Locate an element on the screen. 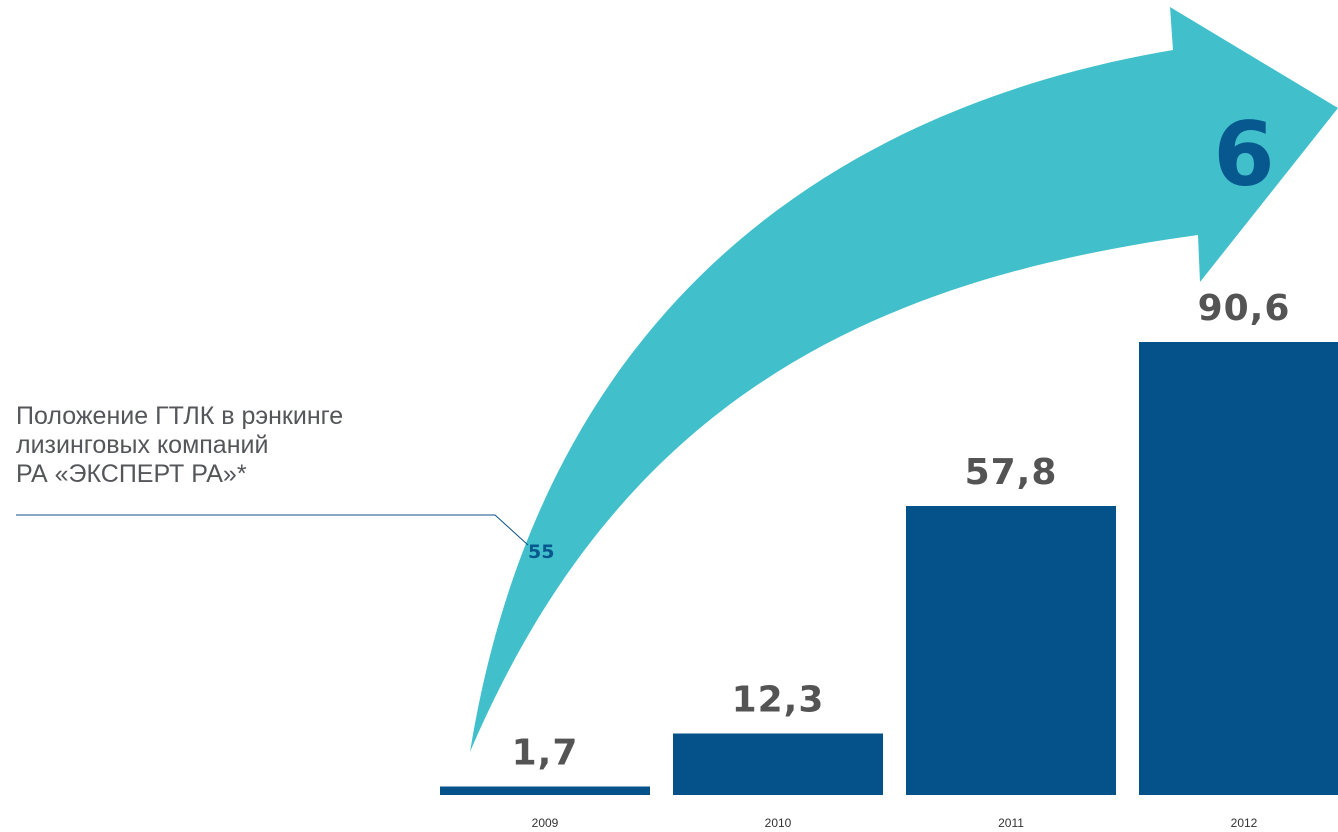 This screenshot has width=1338, height=832. rank-start-label: 55 is located at coordinates (541, 552).